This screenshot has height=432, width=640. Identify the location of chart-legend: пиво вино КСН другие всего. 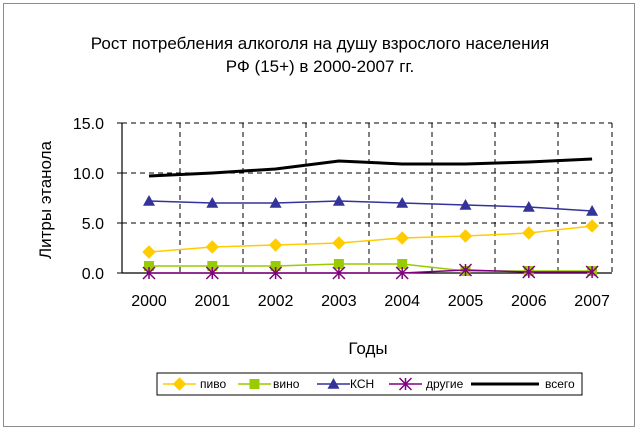
(369, 384).